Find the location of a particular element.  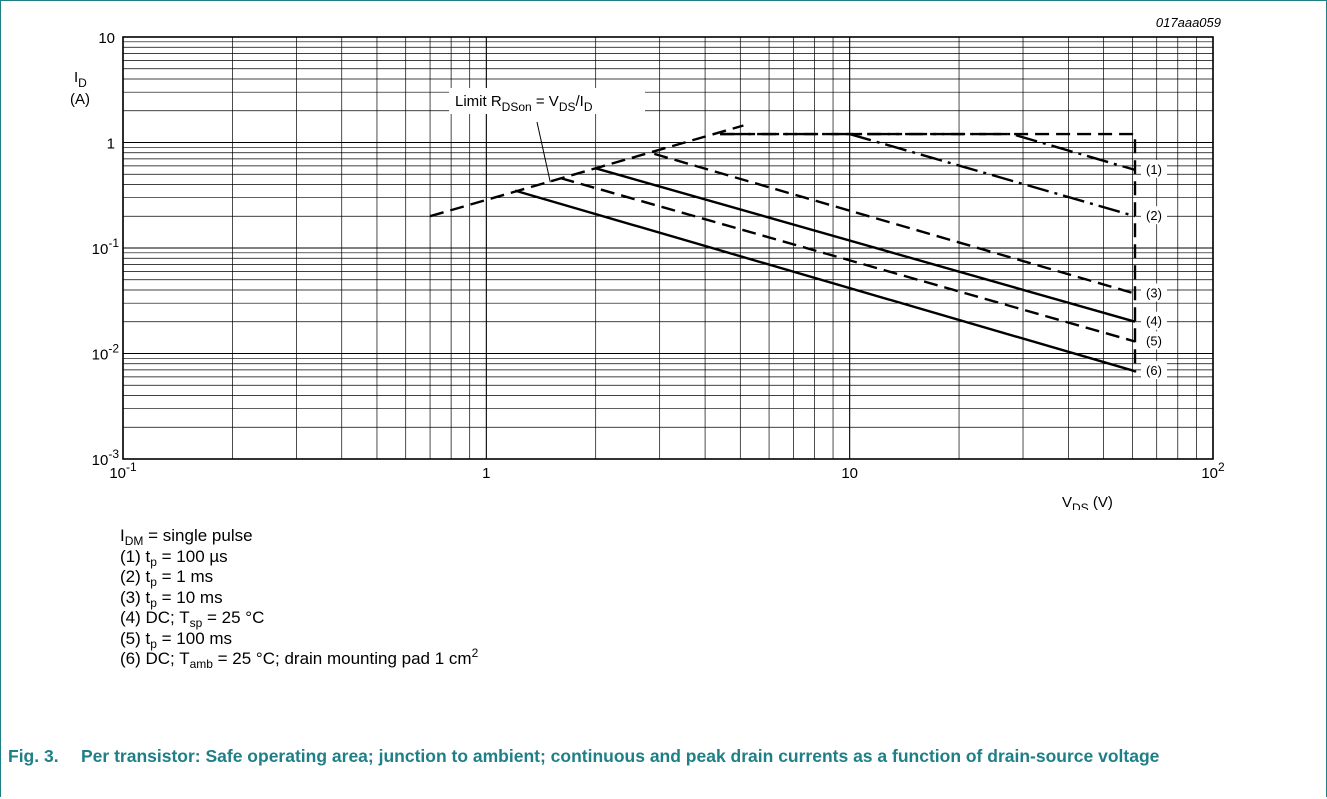

series-label-3: (3) is located at coordinates (1154, 292).